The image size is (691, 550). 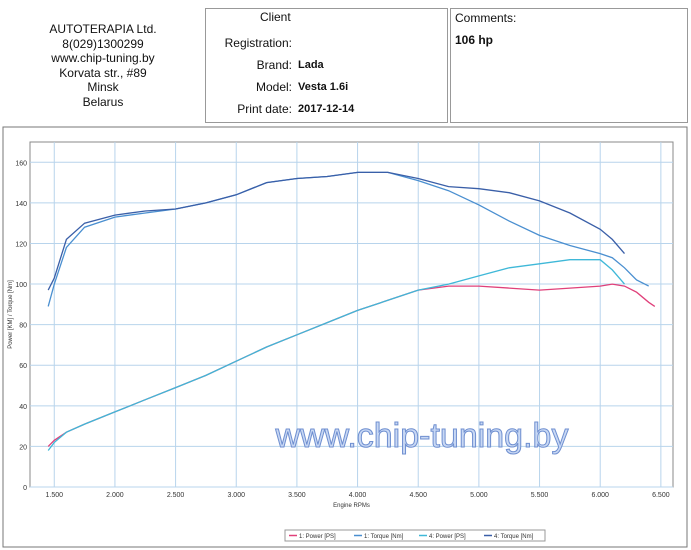 What do you see at coordinates (540, 495) in the screenshot?
I see `x-tick-label: 5.500` at bounding box center [540, 495].